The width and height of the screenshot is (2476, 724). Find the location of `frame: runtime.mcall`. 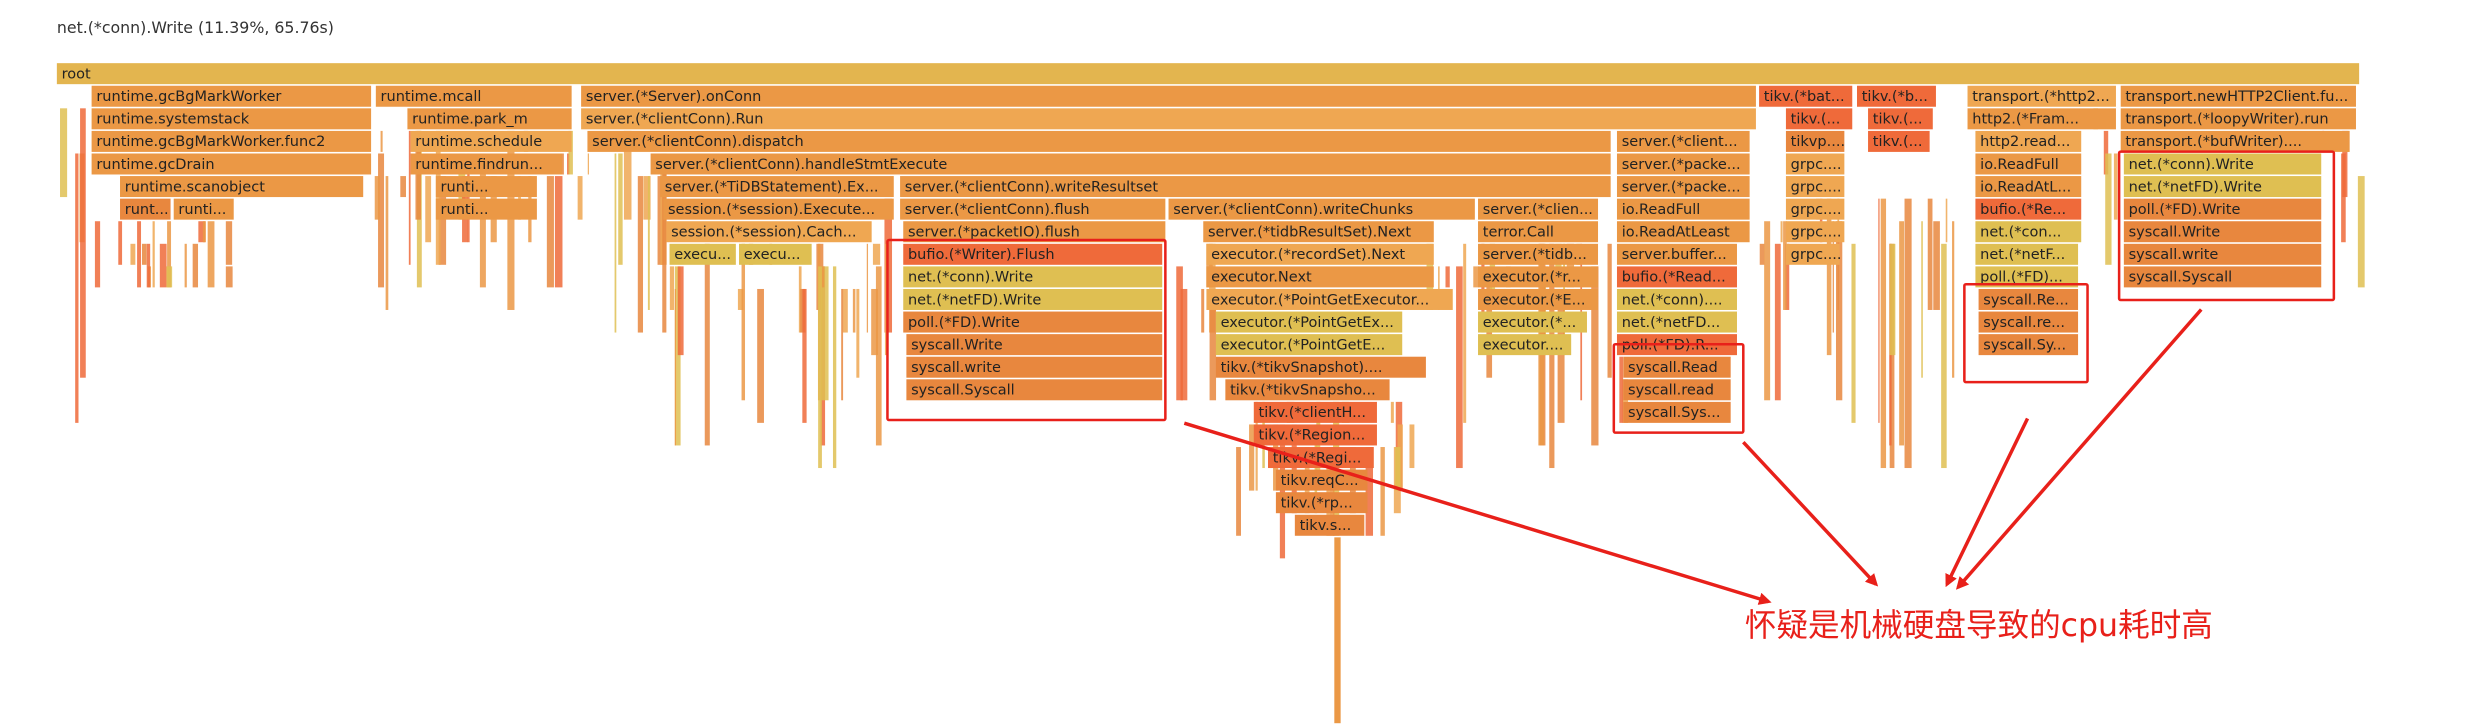

frame: runtime.mcall is located at coordinates (473, 96).